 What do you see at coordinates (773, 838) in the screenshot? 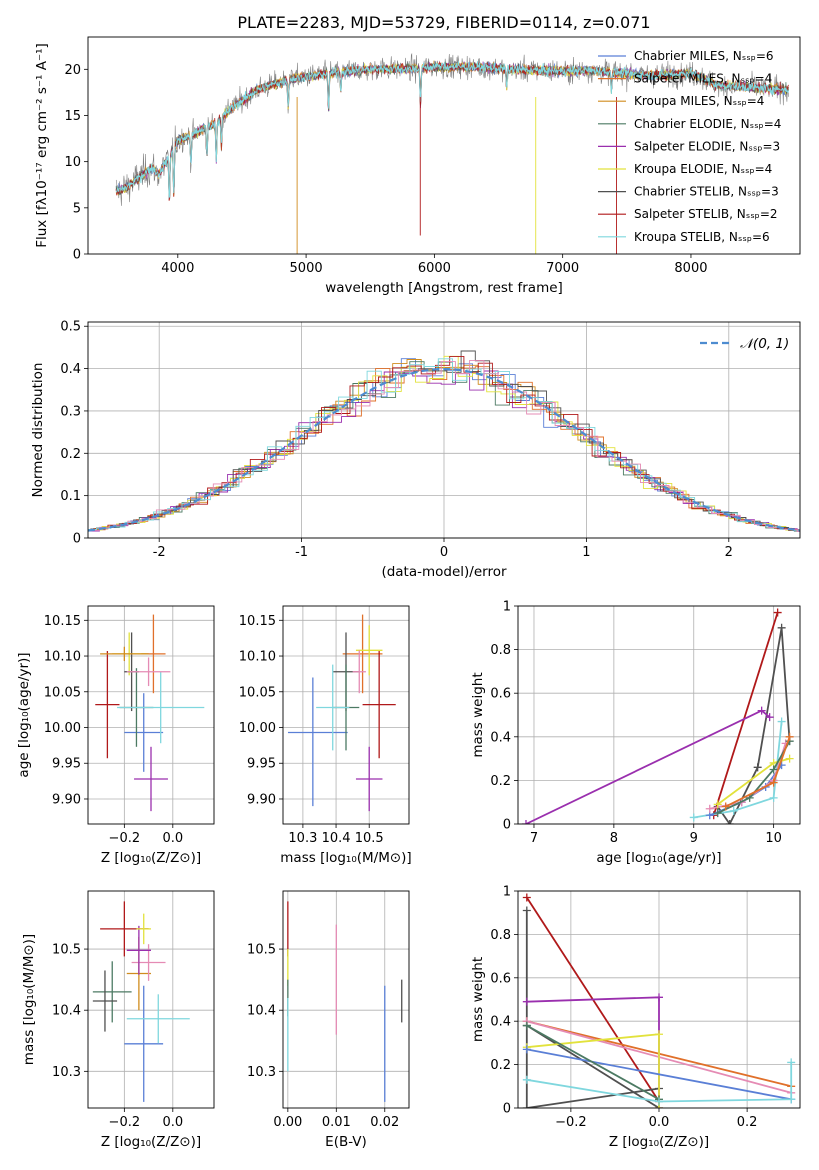
I see `x-tick-label: 10` at bounding box center [773, 838].